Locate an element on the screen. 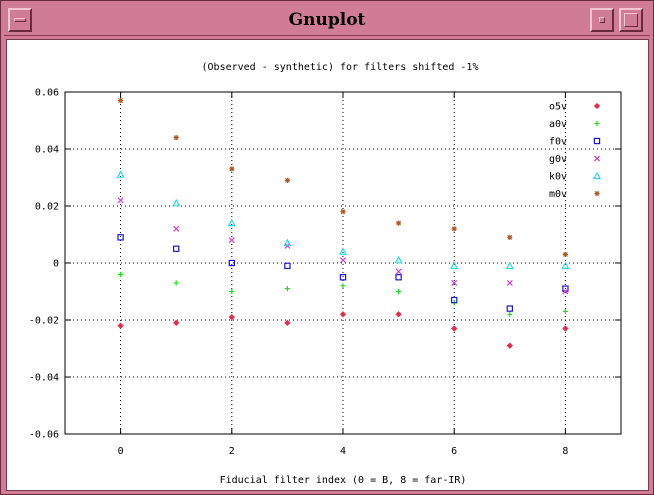 The width and height of the screenshot is (654, 495). y-tick-label: 0.02 is located at coordinates (47, 207).